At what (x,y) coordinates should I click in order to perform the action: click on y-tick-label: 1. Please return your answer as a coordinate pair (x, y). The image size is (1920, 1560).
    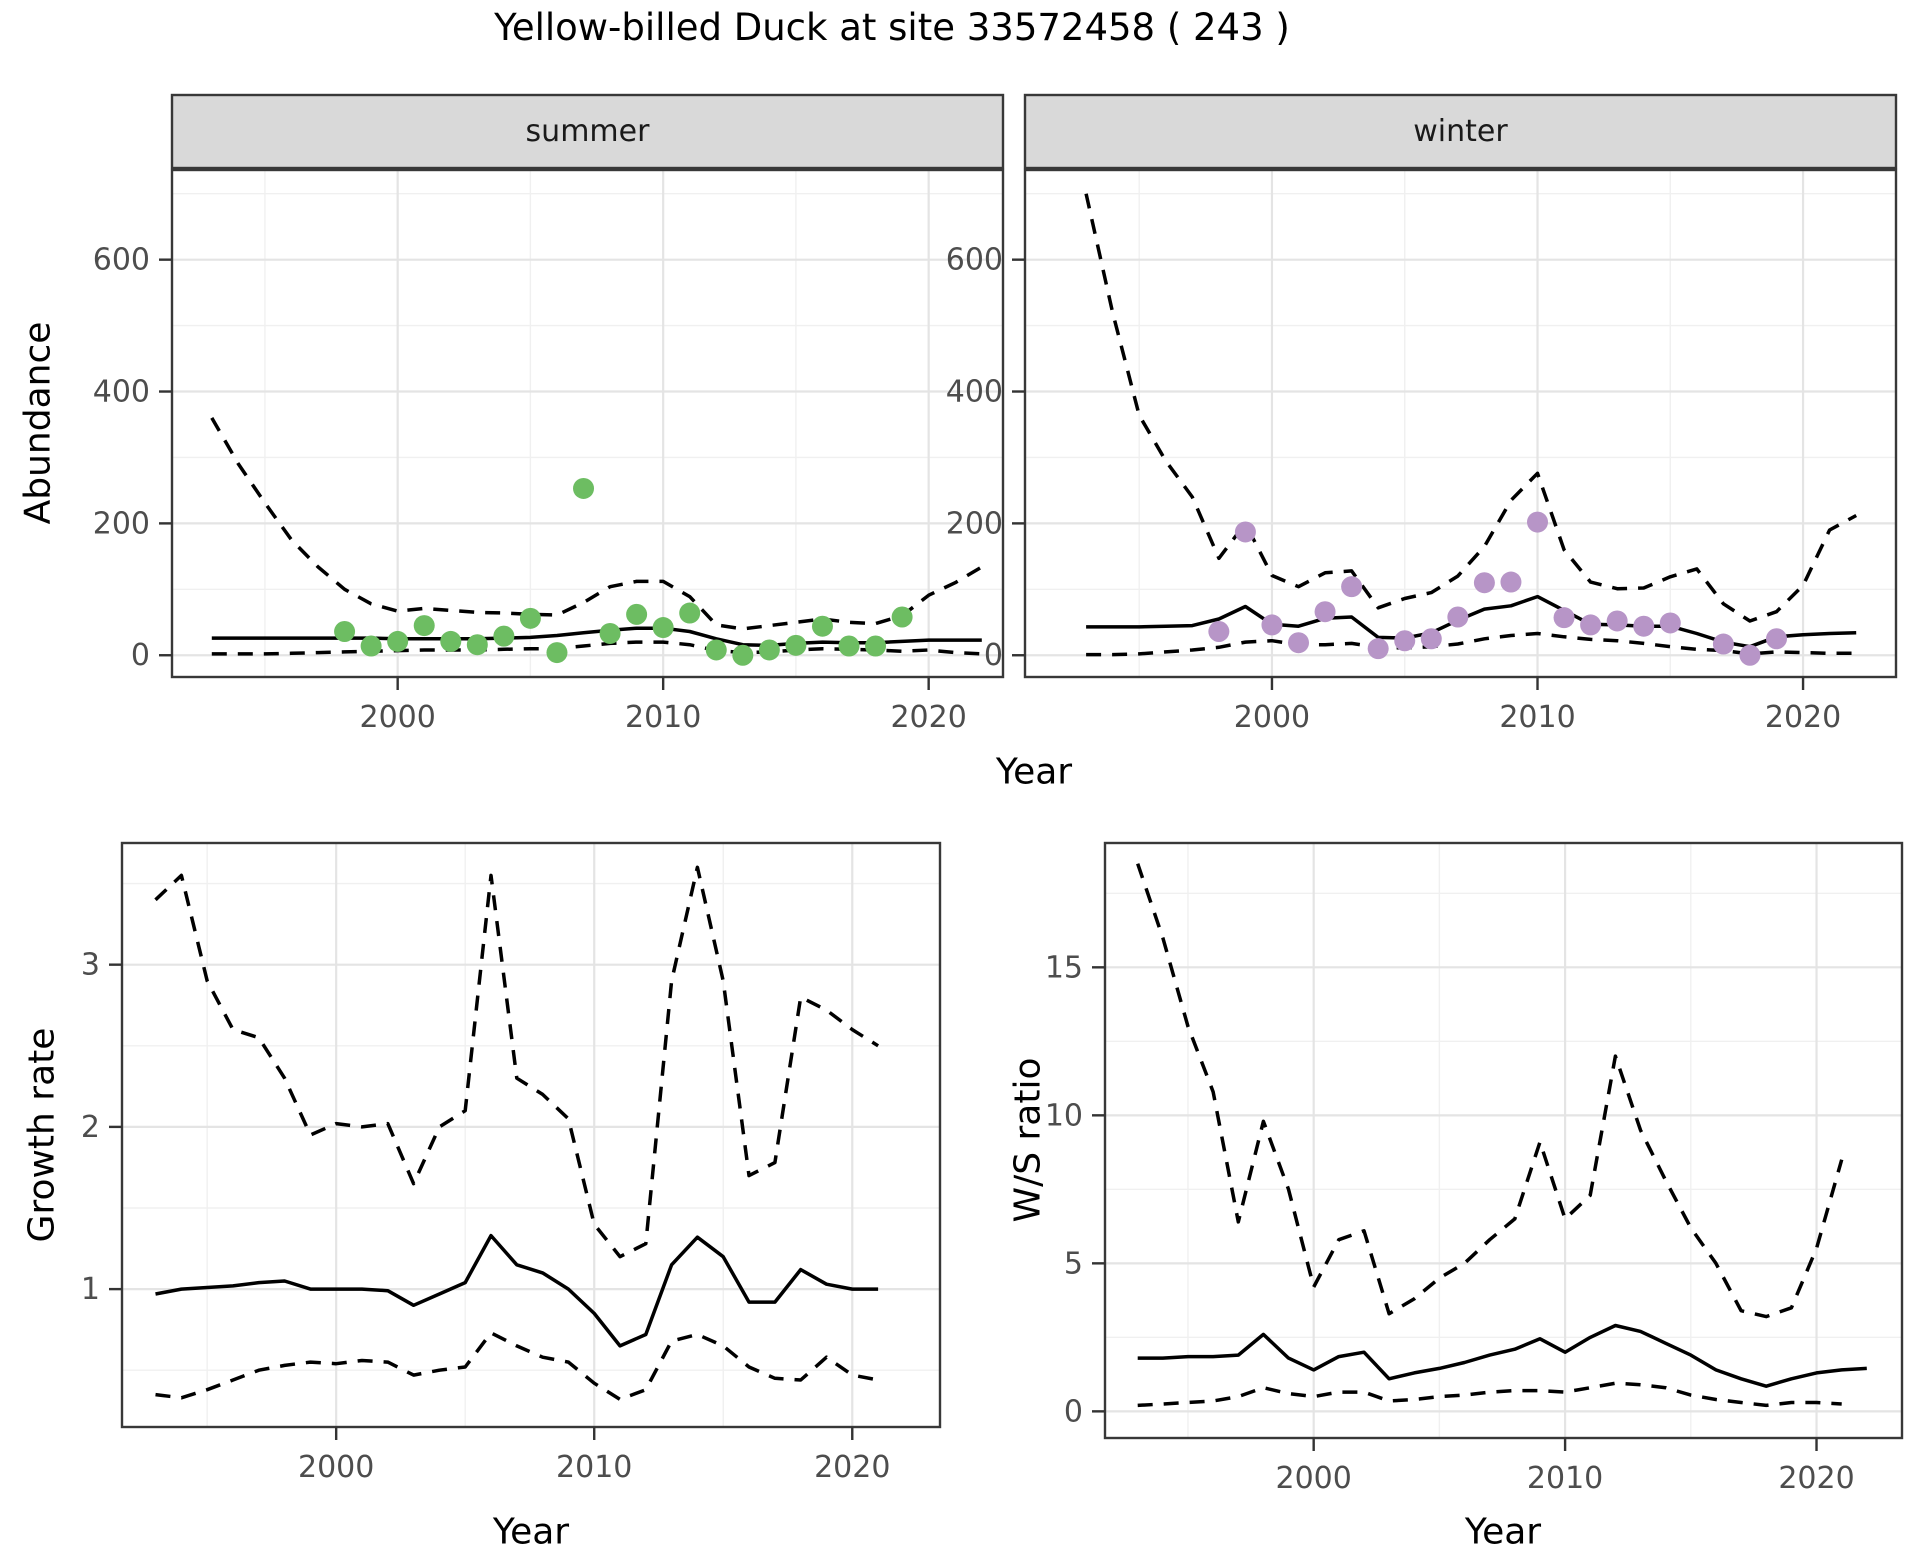
    Looking at the image, I should click on (90, 1289).